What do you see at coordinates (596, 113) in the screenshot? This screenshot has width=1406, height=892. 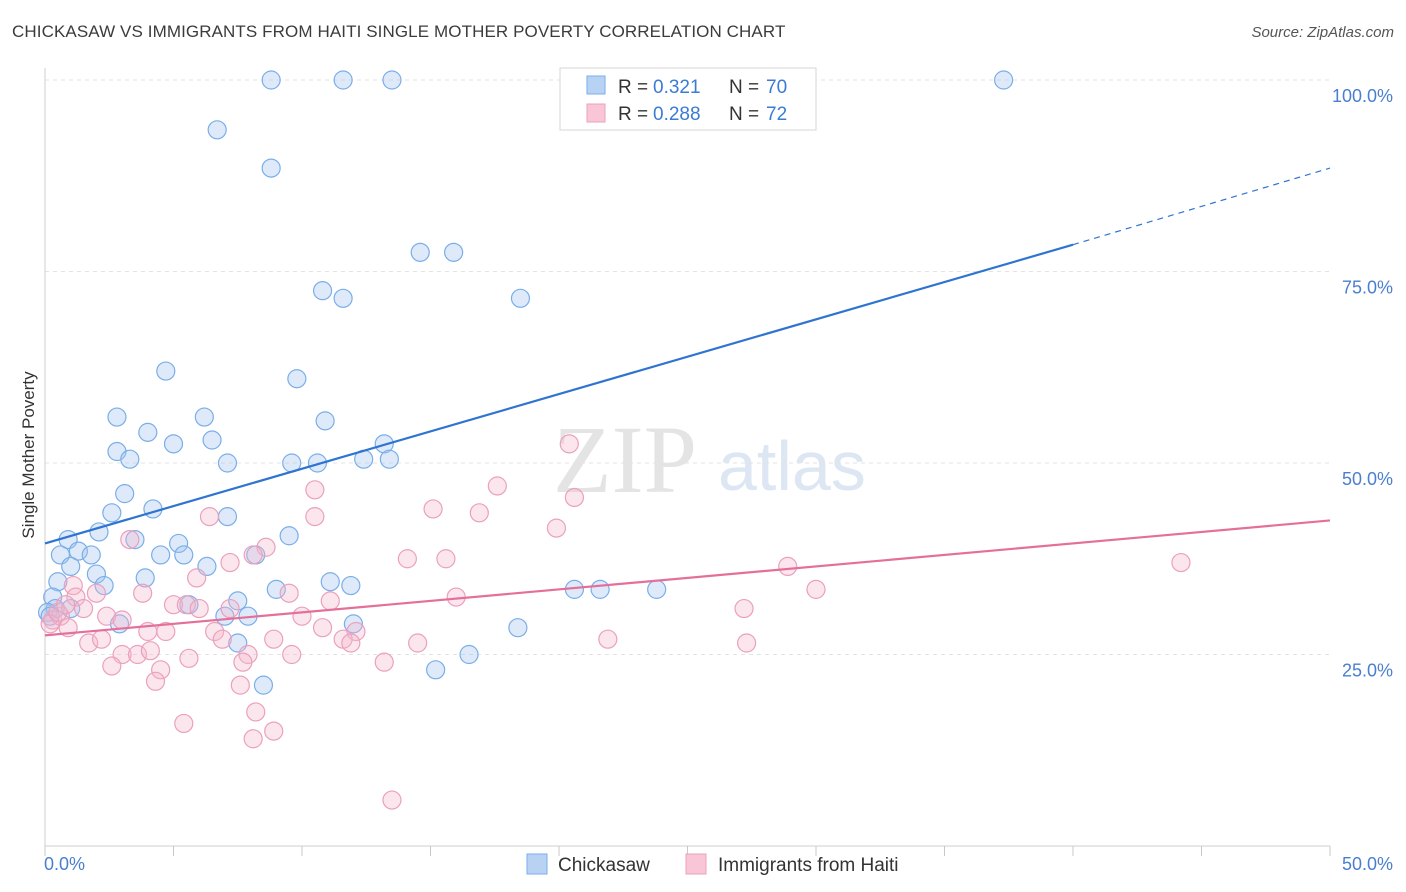 I see `legend-swatch-haiti` at bounding box center [596, 113].